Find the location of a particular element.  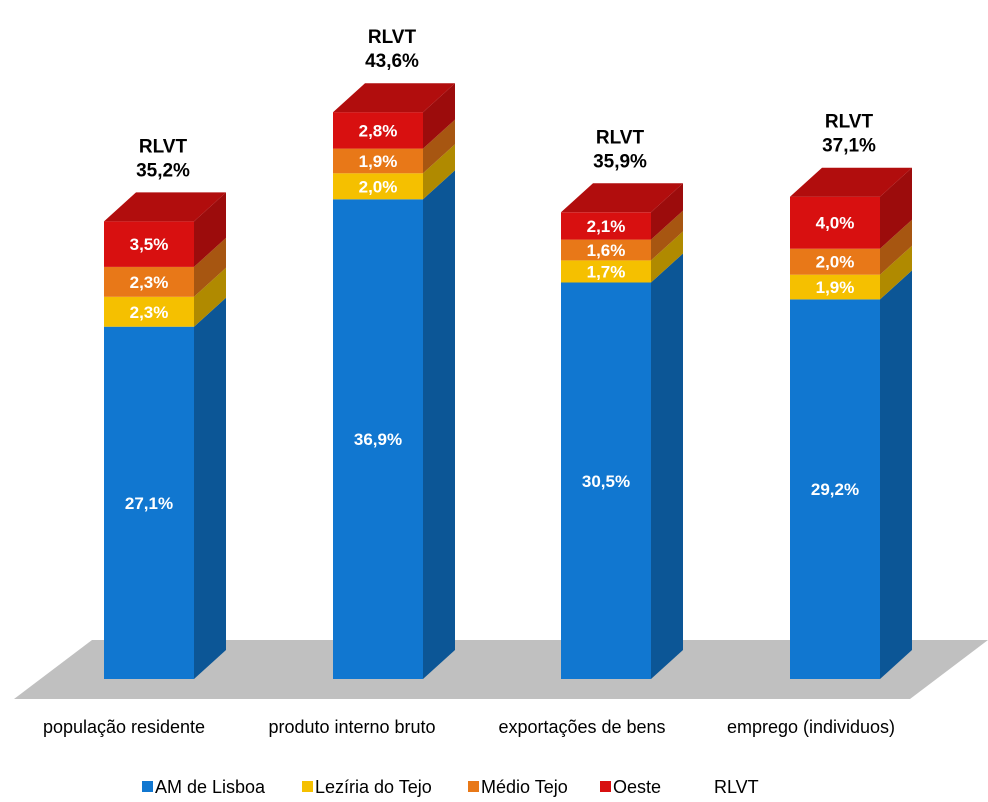

total-value-label: 35,2% is located at coordinates (163, 170).